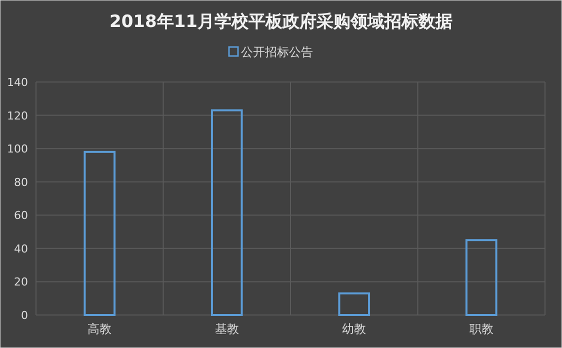 The height and width of the screenshot is (348, 562). I want to click on x-tick-label: 职教, so click(481, 329).